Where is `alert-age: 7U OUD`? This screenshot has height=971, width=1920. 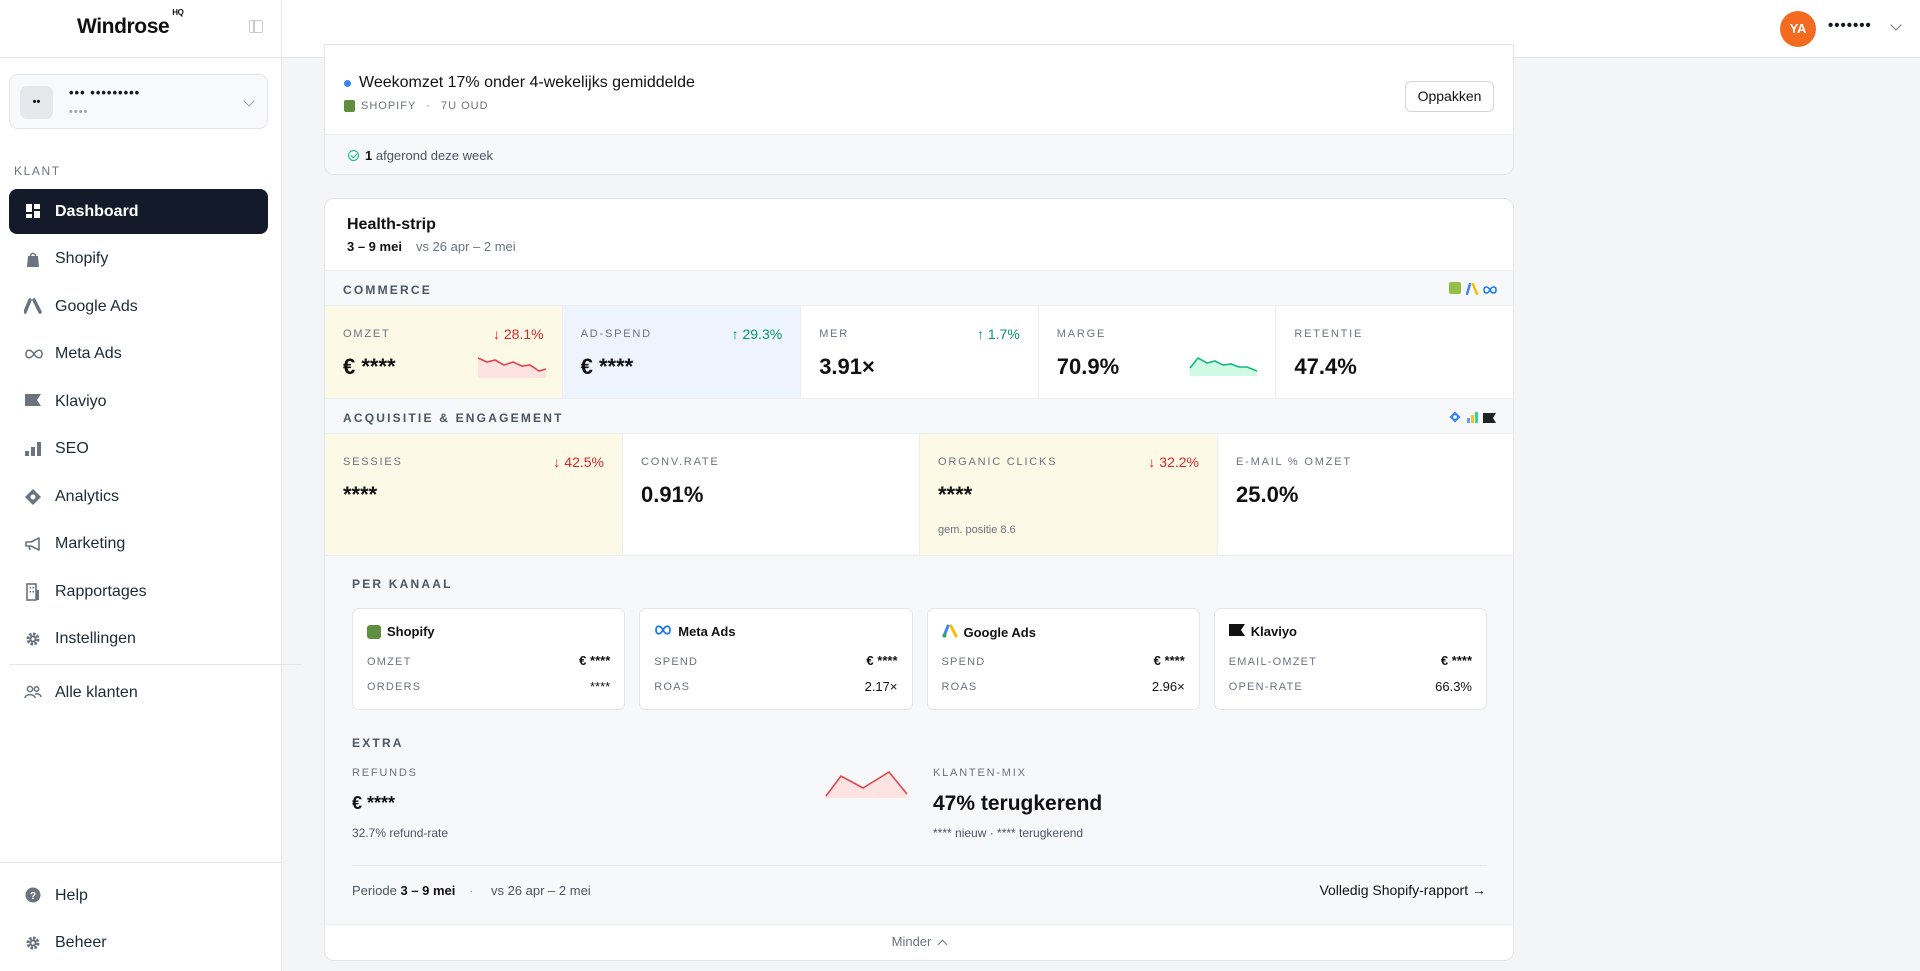
alert-age: 7U OUD is located at coordinates (464, 106).